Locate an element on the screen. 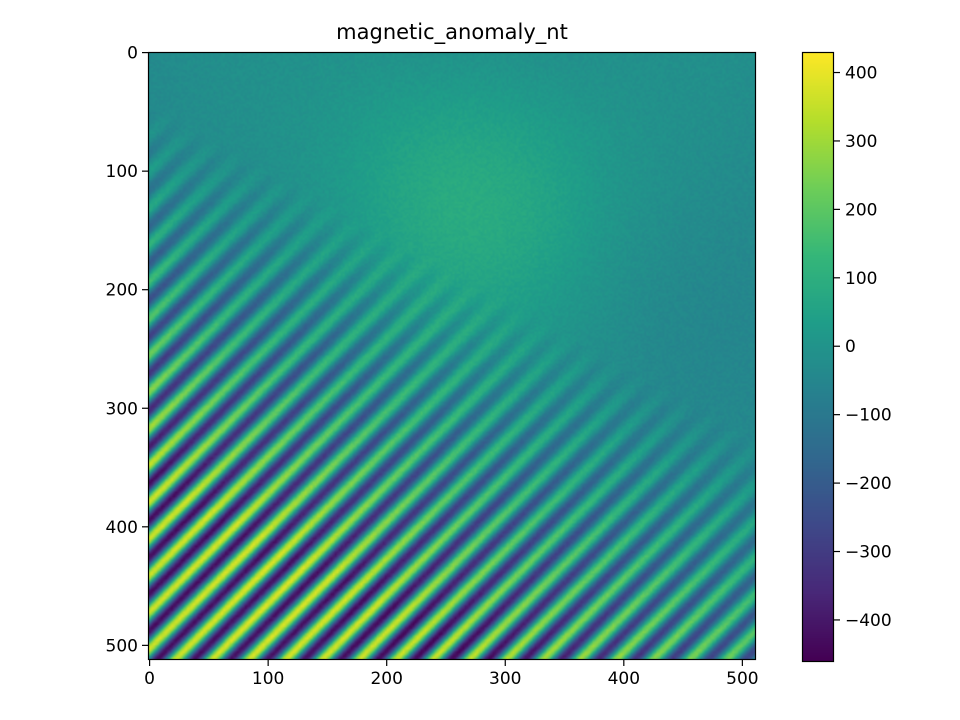 Image resolution: width=960 pixels, height=720 pixels. colorbar-tick-label: −400 is located at coordinates (868, 621).